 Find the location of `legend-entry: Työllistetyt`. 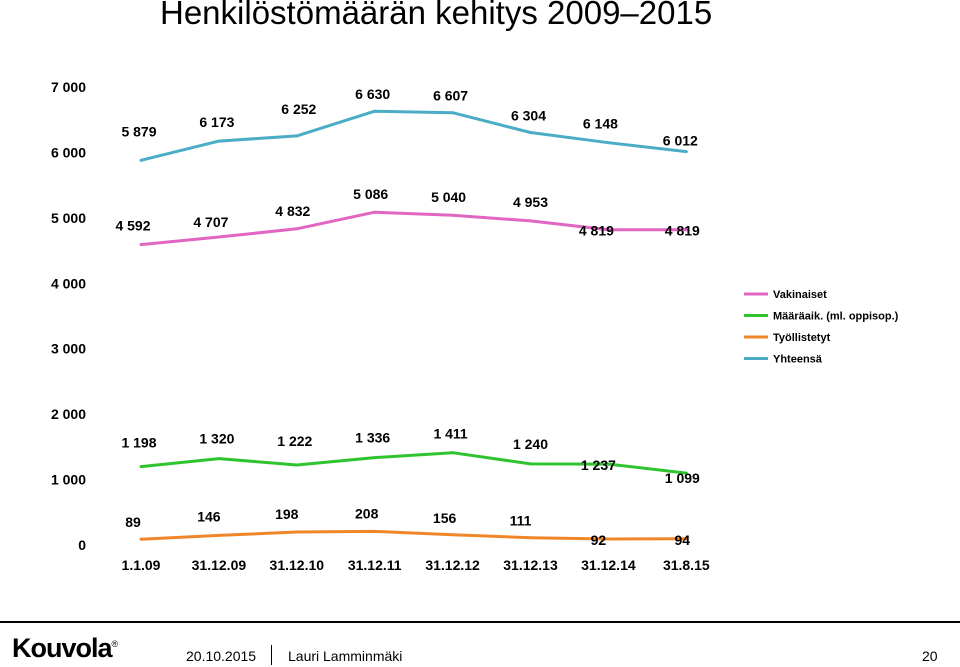

legend-entry: Työllistetyt is located at coordinates (802, 338).